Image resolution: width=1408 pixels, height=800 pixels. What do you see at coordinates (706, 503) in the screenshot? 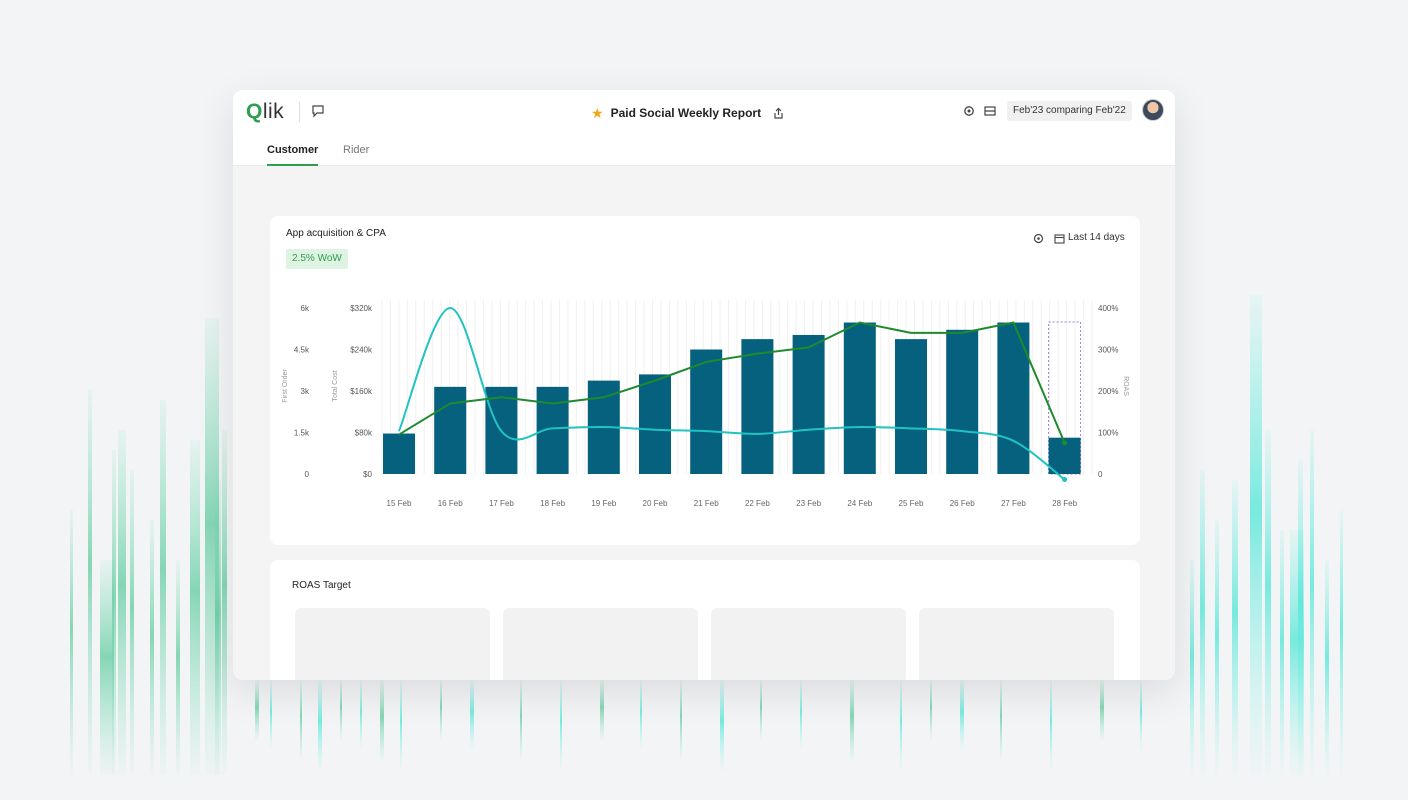
I see `x-tick-label: 21 Feb` at bounding box center [706, 503].